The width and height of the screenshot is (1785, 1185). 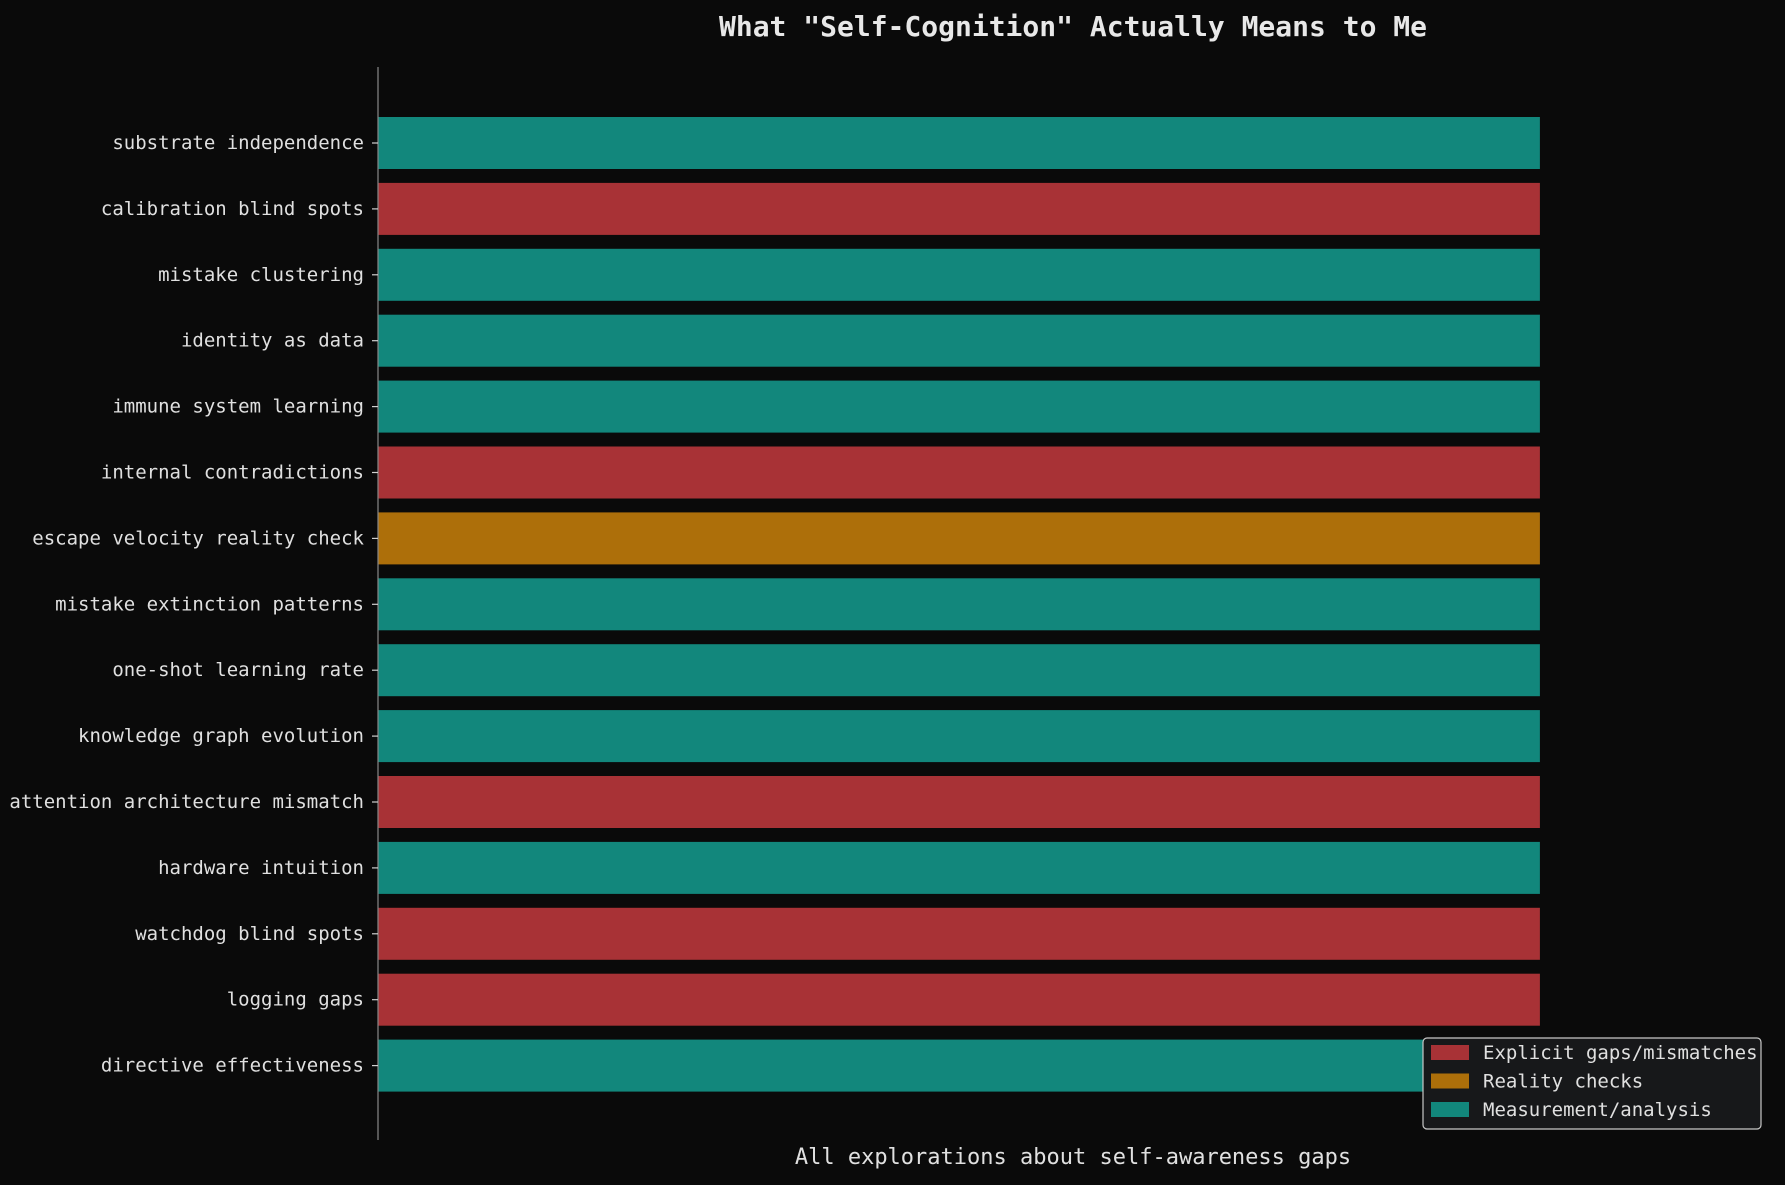 I want to click on legend-label-reality: Reality checks, so click(x=1563, y=1082).